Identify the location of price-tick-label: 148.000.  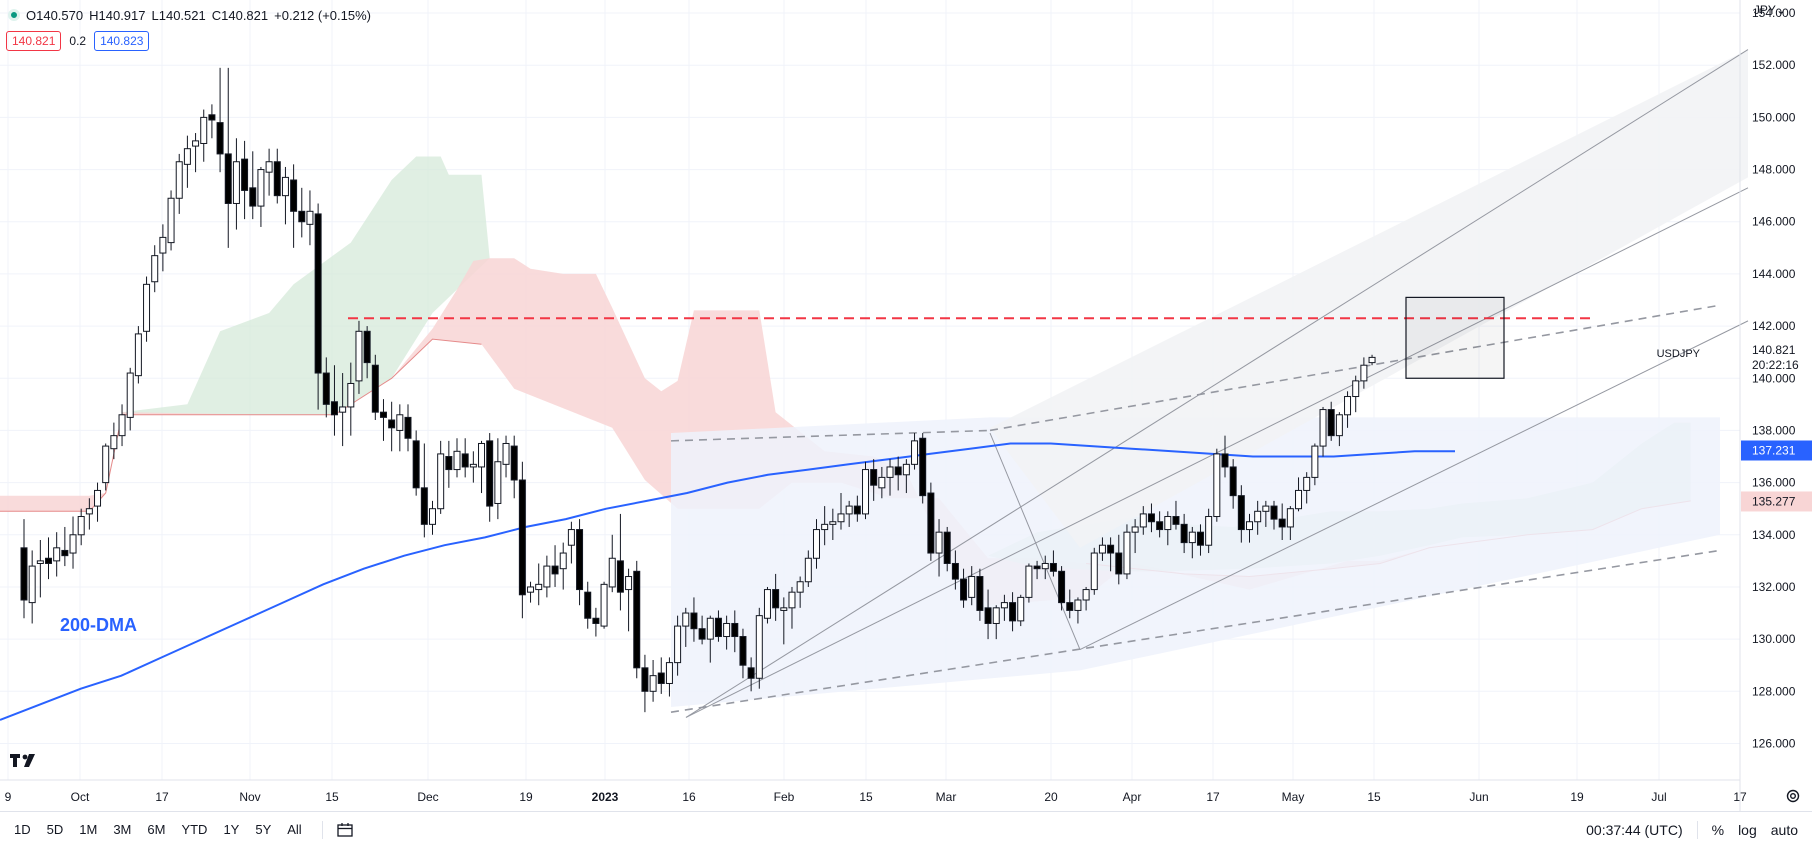
(1774, 170).